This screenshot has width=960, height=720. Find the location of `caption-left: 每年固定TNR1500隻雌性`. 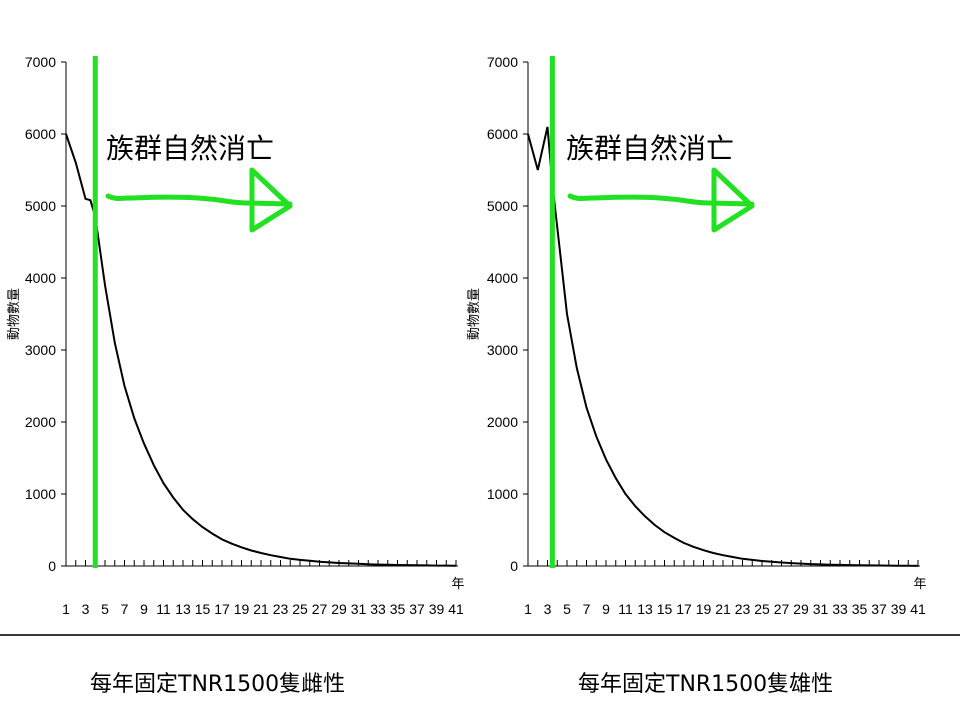

caption-left: 每年固定TNR1500隻雌性 is located at coordinates (218, 684).